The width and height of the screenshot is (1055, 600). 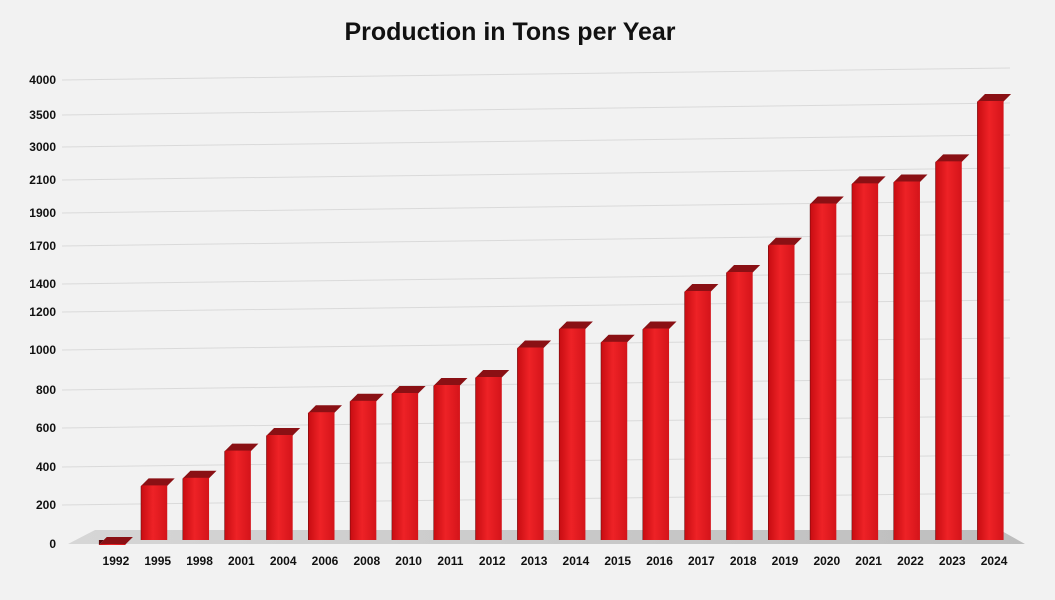 What do you see at coordinates (510, 32) in the screenshot?
I see `chart-title: Production in Tons per Year` at bounding box center [510, 32].